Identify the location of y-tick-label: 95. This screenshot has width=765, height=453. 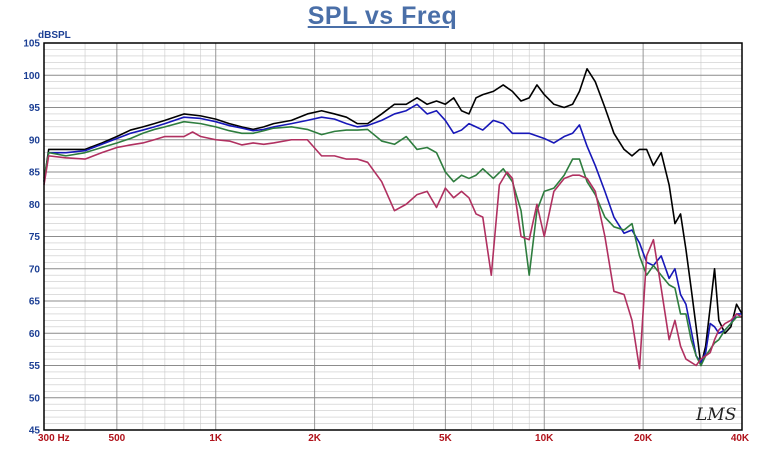
(35, 108).